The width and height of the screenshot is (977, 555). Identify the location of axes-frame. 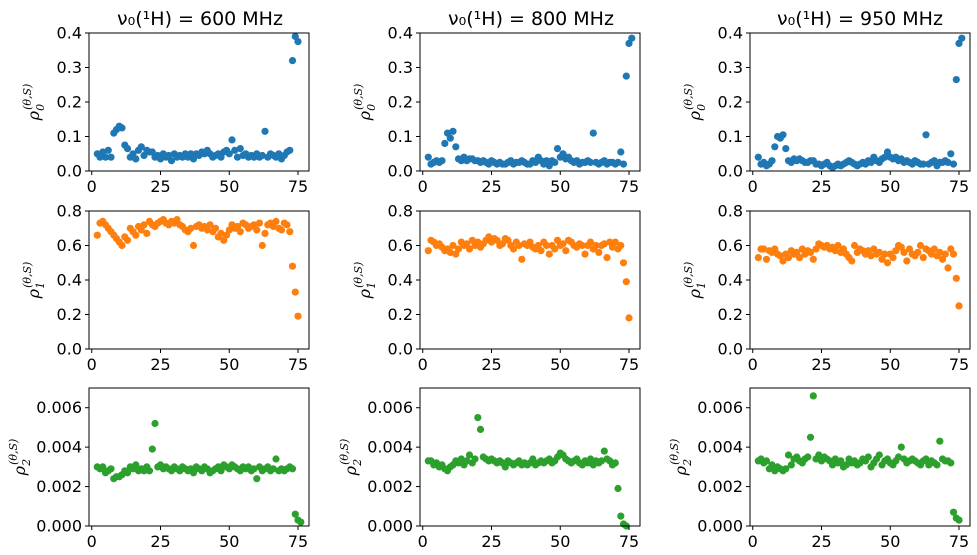
(530, 280).